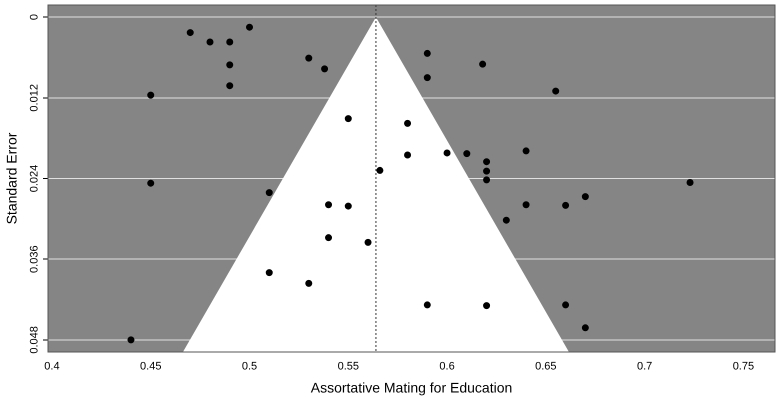 This screenshot has height=405, width=780. Describe the element at coordinates (447, 366) in the screenshot. I see `x-tick-label: 0.6` at that location.